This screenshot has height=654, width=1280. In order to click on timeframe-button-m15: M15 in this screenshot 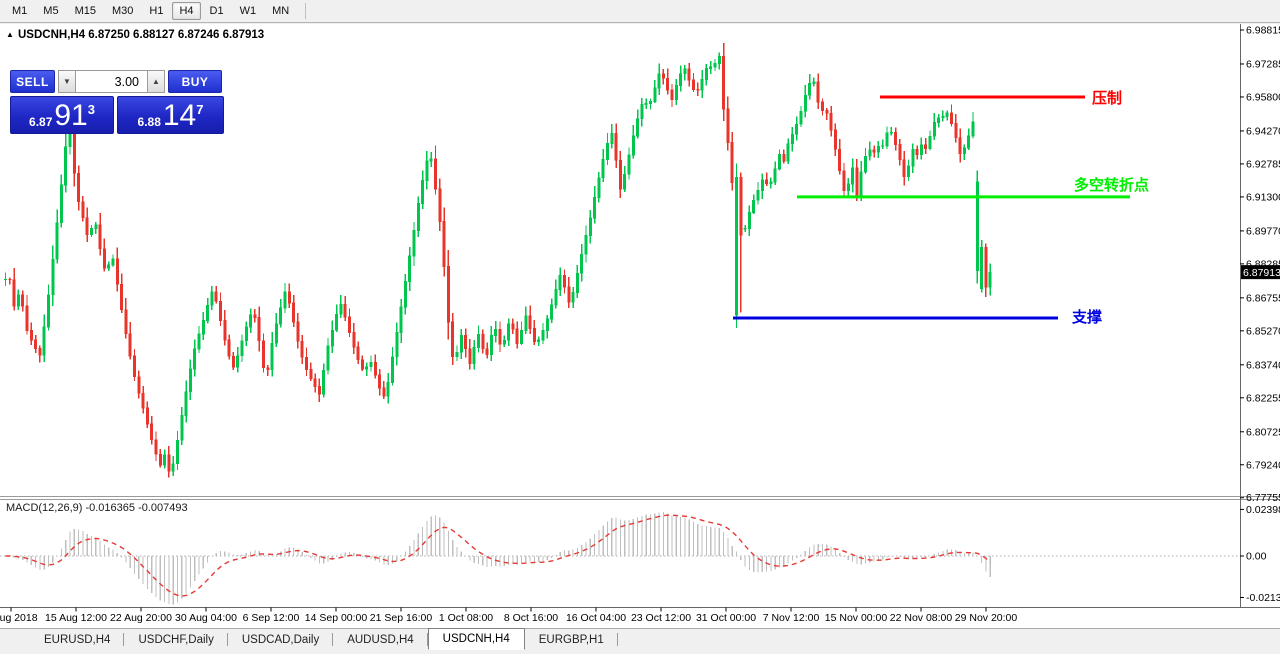, I will do `click(85, 11)`.